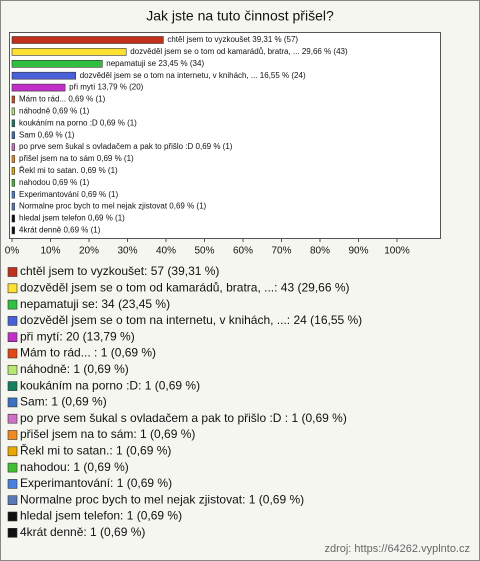 The height and width of the screenshot is (561, 480). What do you see at coordinates (68, 194) in the screenshot?
I see `value-label: Experimantování 0,69 % (1)` at bounding box center [68, 194].